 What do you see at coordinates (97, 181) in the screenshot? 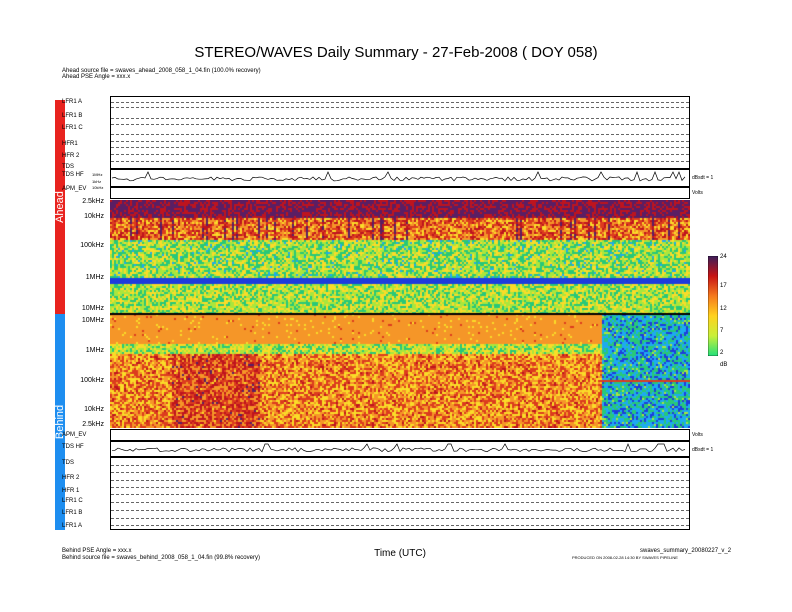
I see `tds-axis-label: 1kHz` at bounding box center [97, 181].